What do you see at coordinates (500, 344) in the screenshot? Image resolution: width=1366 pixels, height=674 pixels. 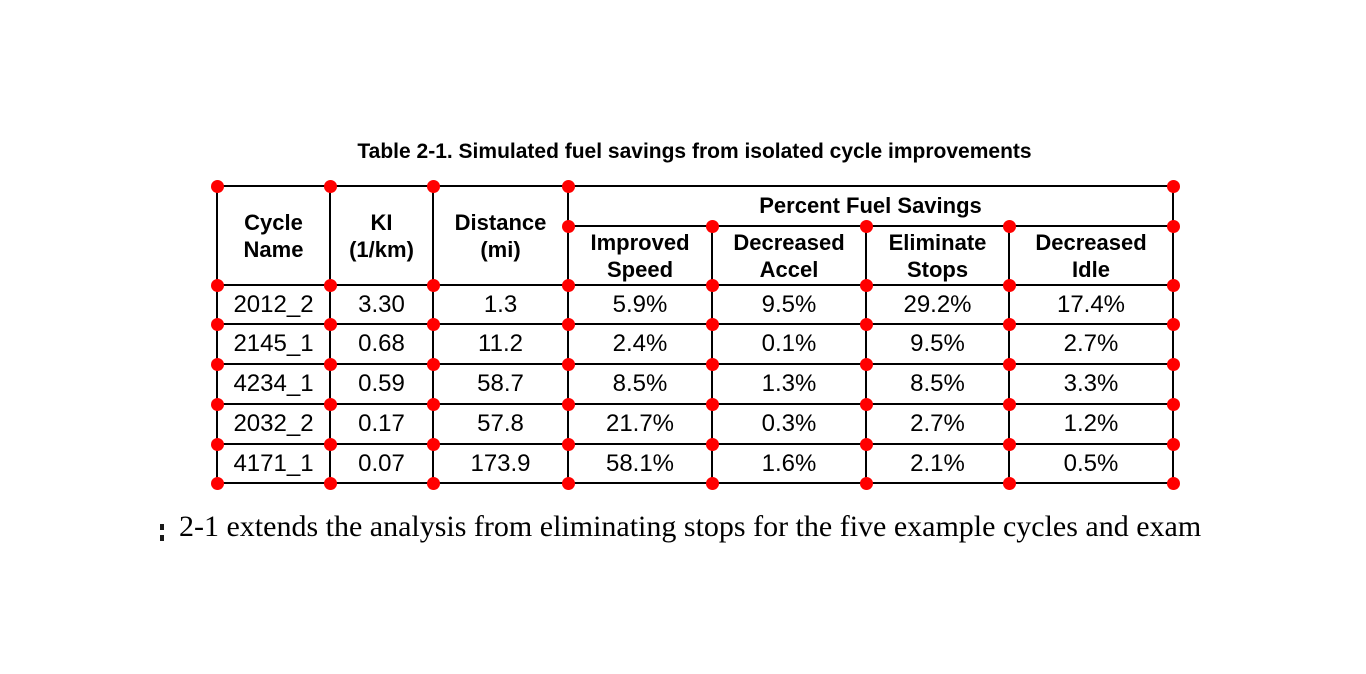 I see `table-cell: 11.2` at bounding box center [500, 344].